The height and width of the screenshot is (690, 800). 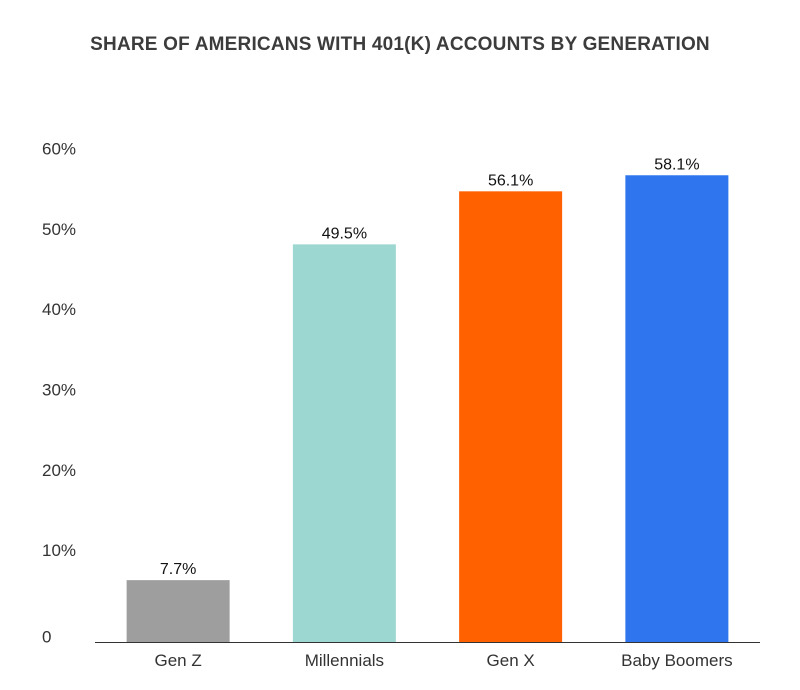 I want to click on bar-value-label: 56.1%, so click(x=510, y=180).